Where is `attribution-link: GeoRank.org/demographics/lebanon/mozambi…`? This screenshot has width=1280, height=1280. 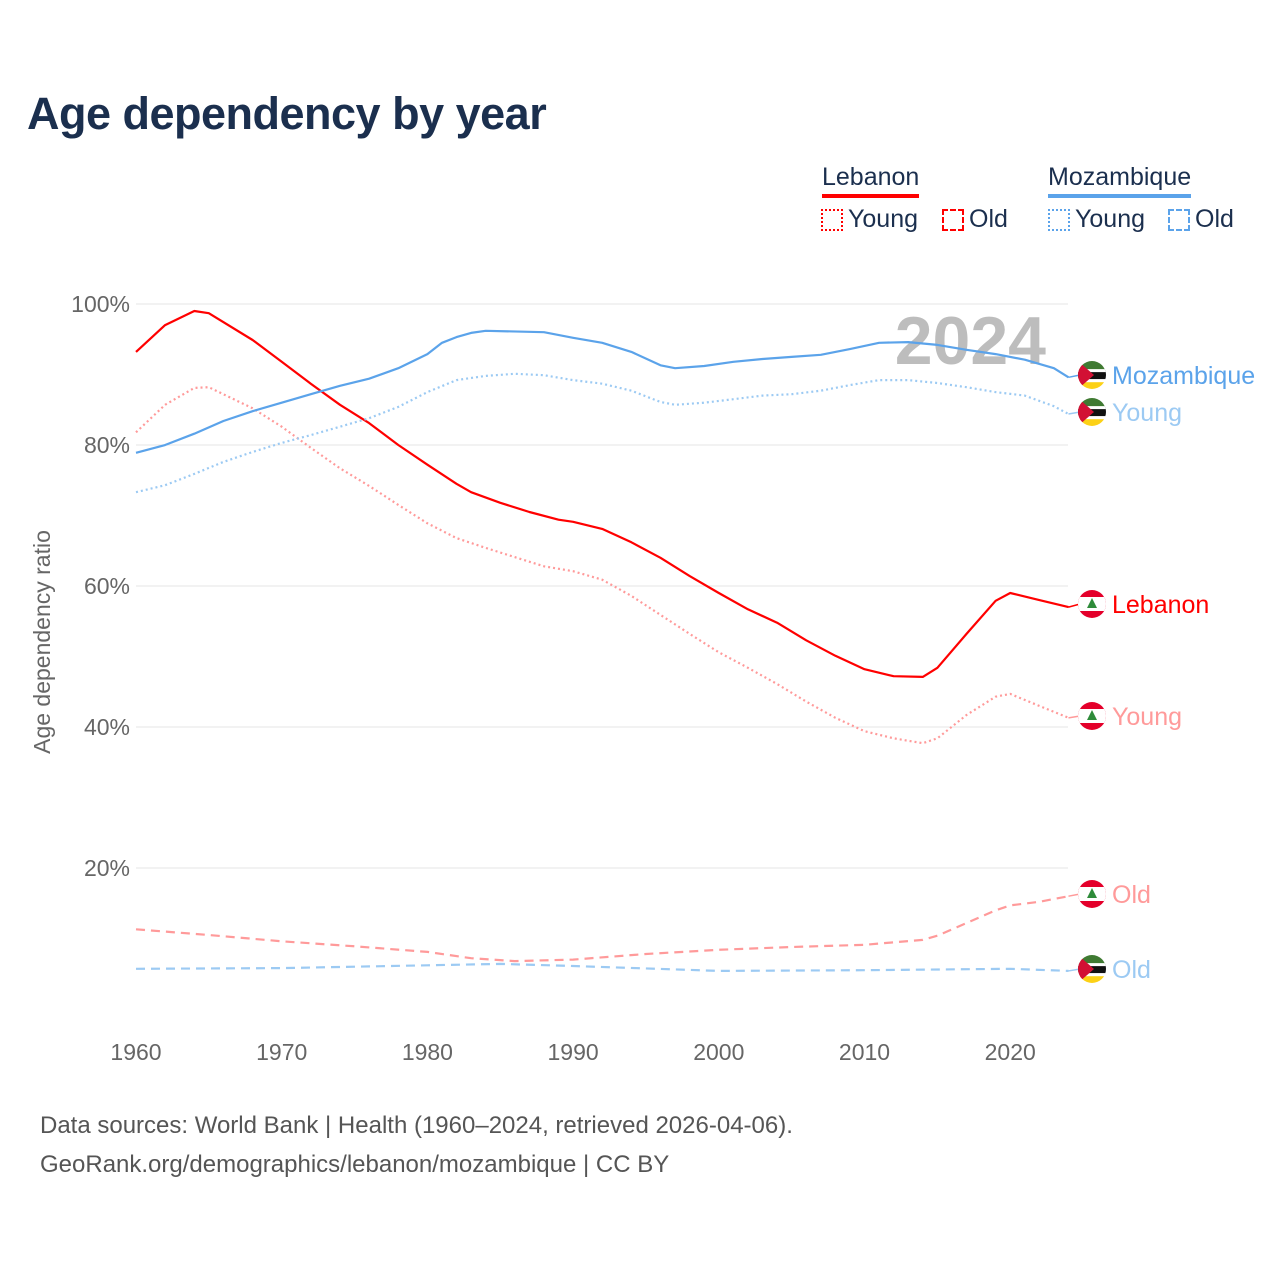
attribution-link: GeoRank.org/demographics/lebanon/mozambi… is located at coordinates (355, 1164).